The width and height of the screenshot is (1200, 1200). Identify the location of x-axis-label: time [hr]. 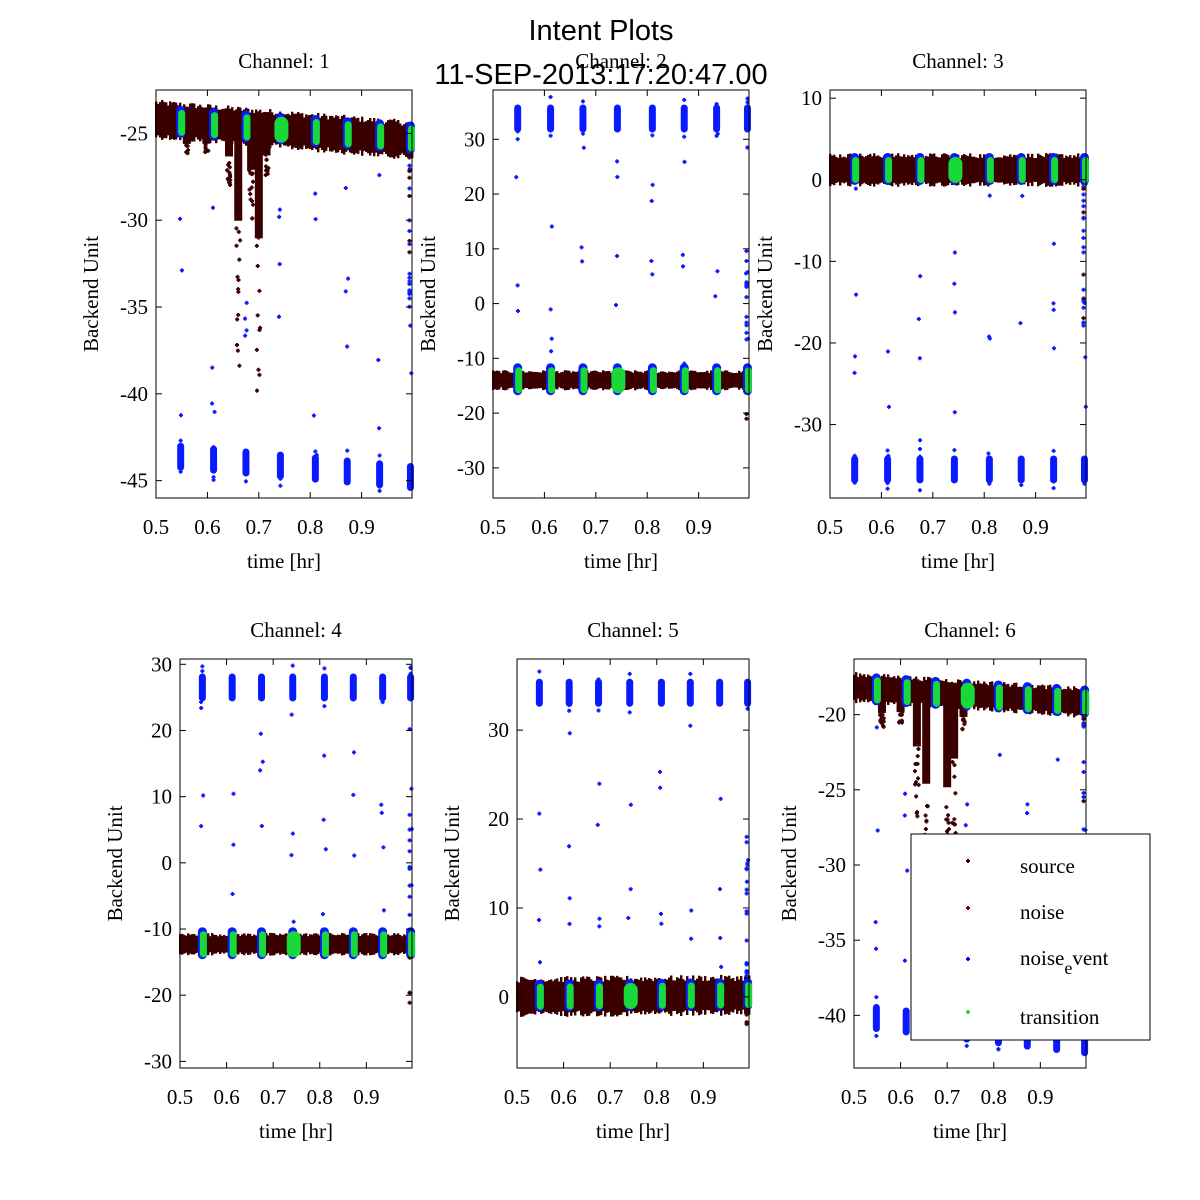
(284, 561).